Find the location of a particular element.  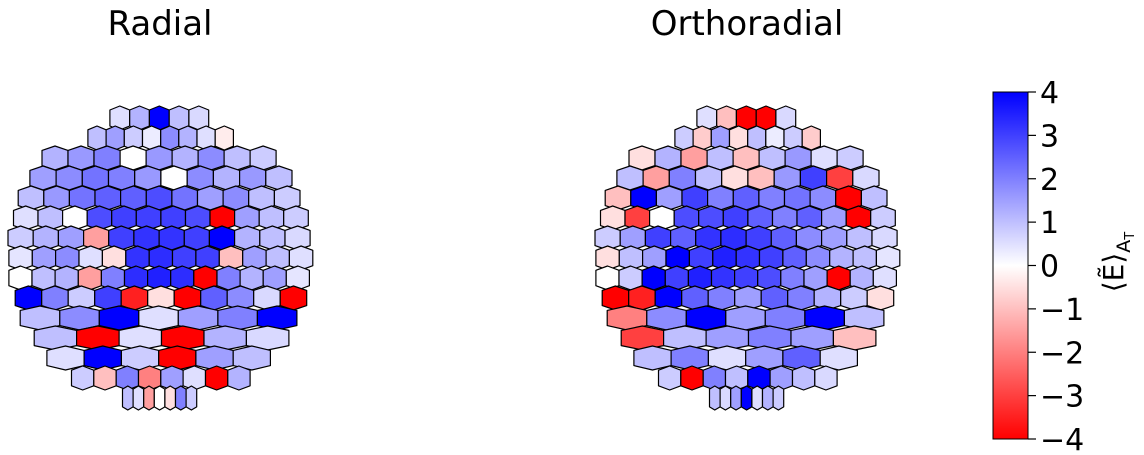

cell-radial-r6-c10 is located at coordinates (272, 238).